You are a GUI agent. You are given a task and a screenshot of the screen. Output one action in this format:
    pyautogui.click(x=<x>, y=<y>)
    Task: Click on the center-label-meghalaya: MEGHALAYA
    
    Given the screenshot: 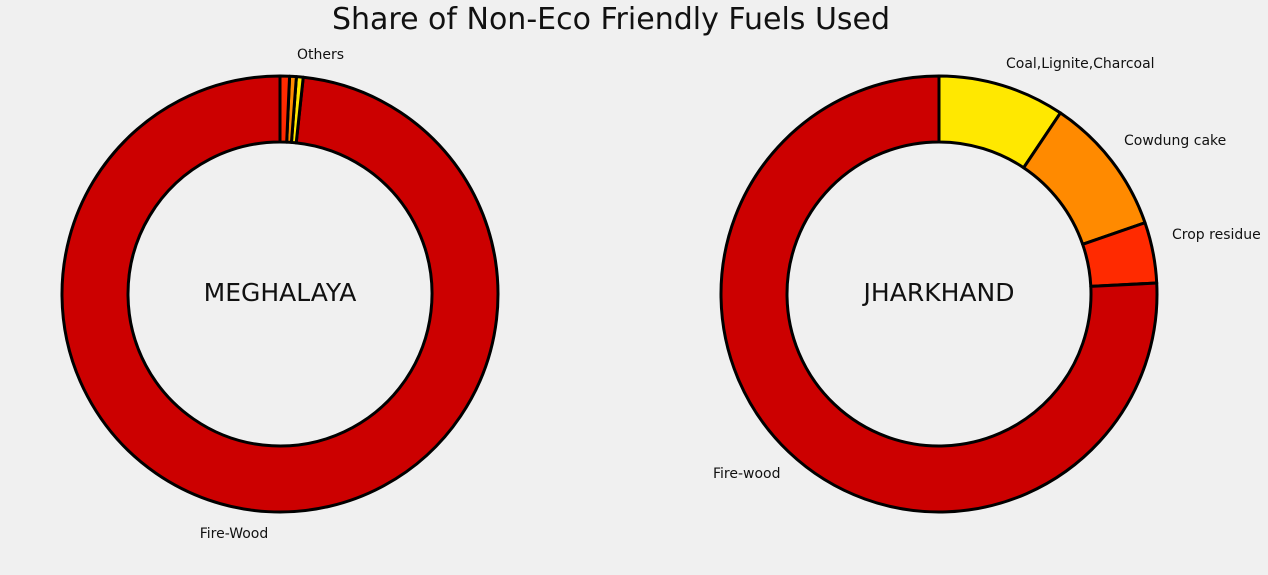 What is the action you would take?
    pyautogui.click(x=280, y=292)
    